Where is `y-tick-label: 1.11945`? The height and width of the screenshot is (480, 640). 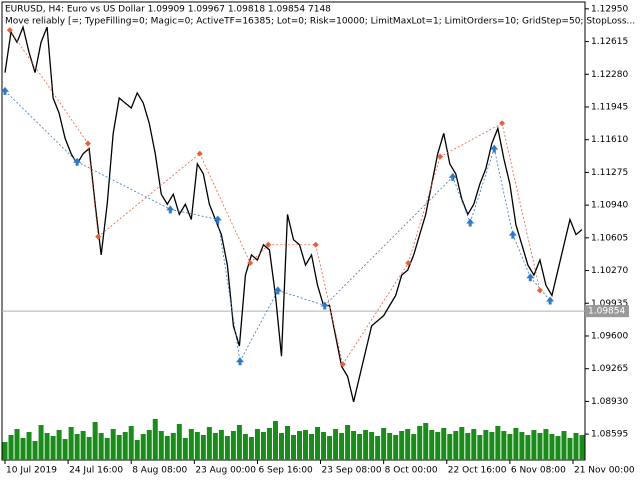
y-tick-label: 1.11945 is located at coordinates (609, 107).